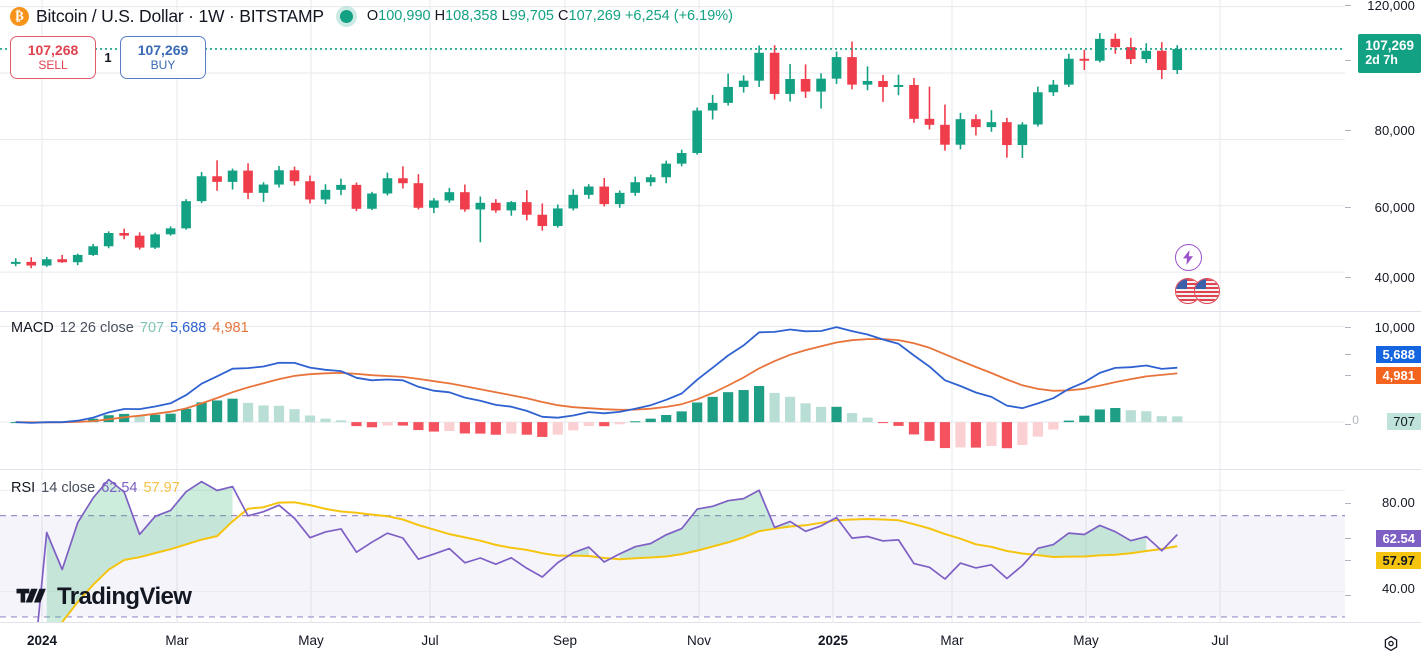  What do you see at coordinates (1391, 645) in the screenshot?
I see `gear-icon` at bounding box center [1391, 645].